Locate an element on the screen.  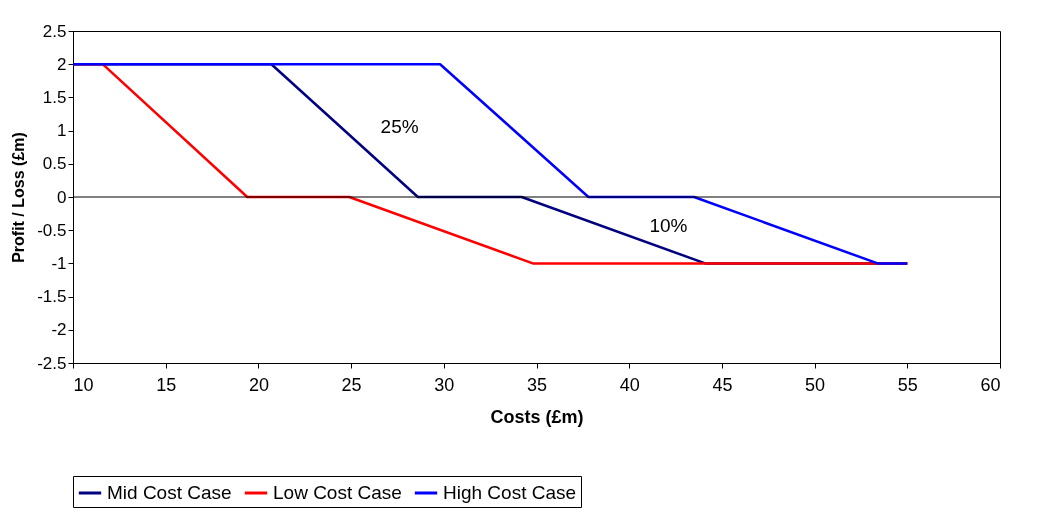
x-tick-label: 50 is located at coordinates (815, 384).